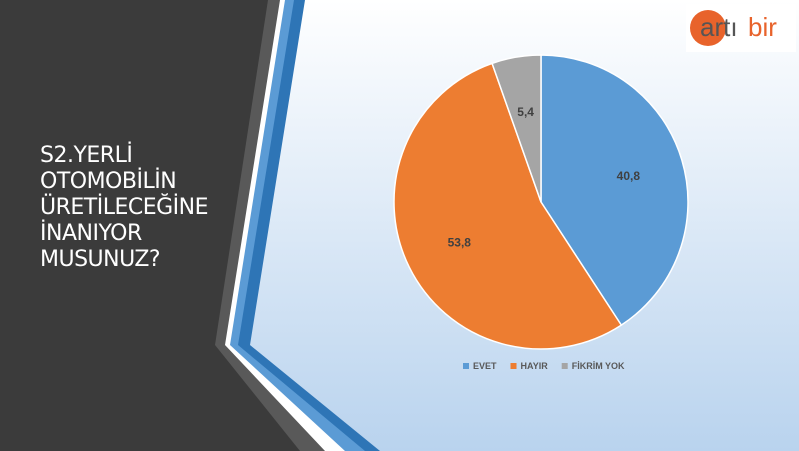 This screenshot has width=799, height=451. What do you see at coordinates (762, 27) in the screenshot?
I see `logo-text: bir` at bounding box center [762, 27].